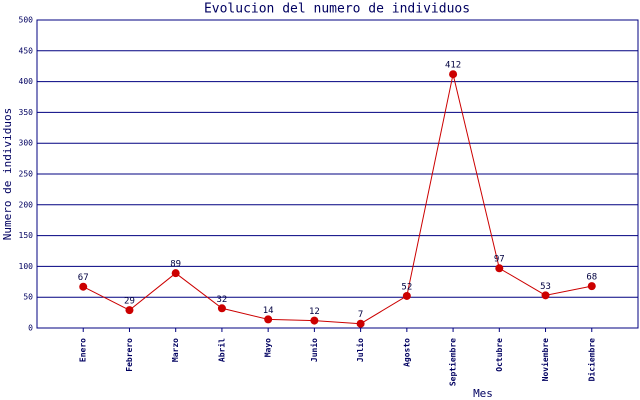 This screenshot has width=640, height=400. What do you see at coordinates (26, 112) in the screenshot?
I see `y-tick-label: 350` at bounding box center [26, 112].